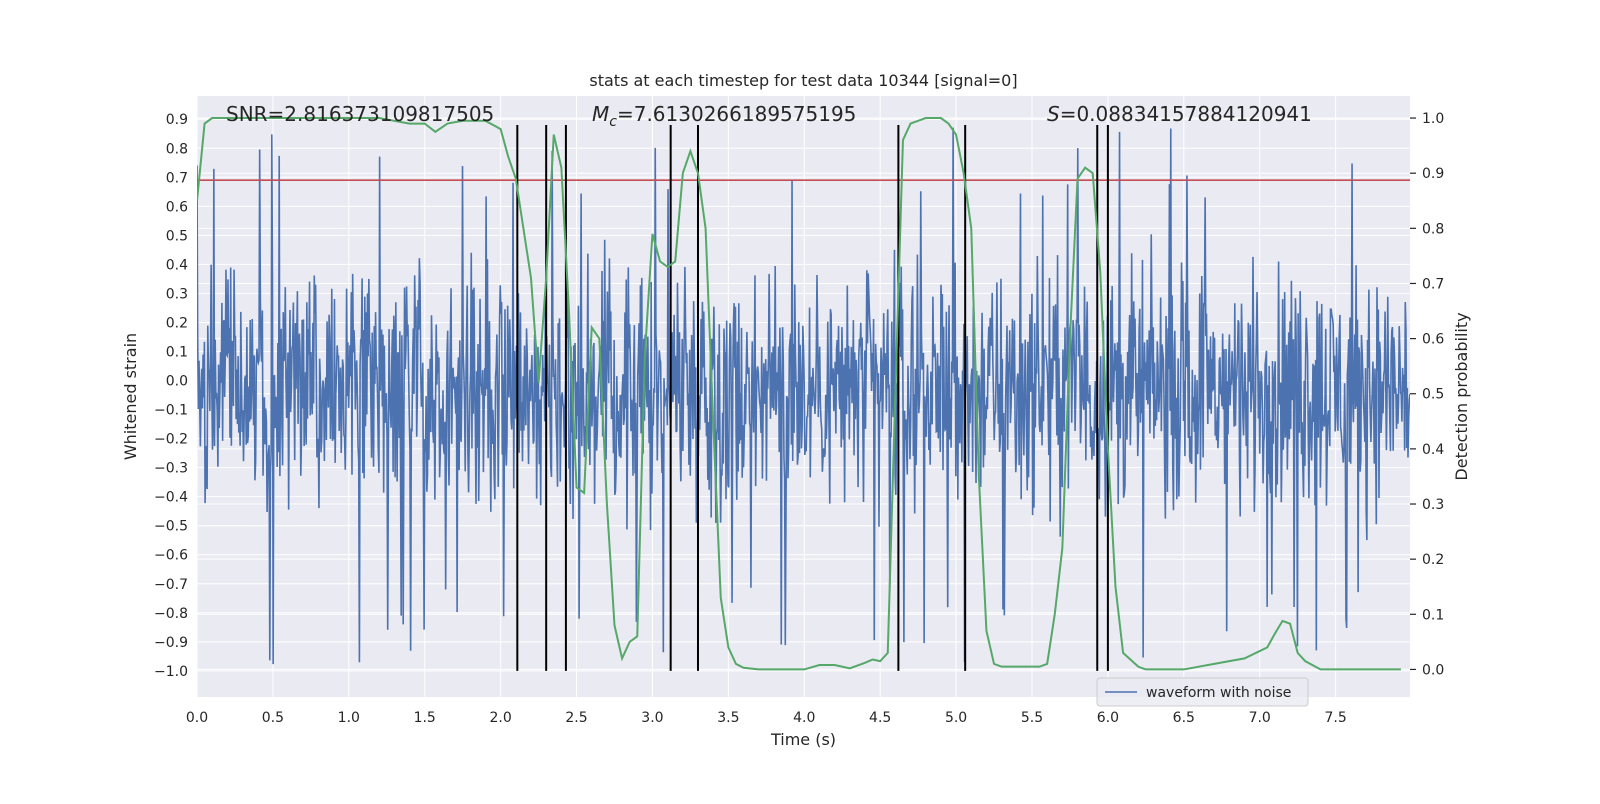 Image resolution: width=1600 pixels, height=804 pixels. I want to click on y-left-tick-label: 0.5, so click(177, 236).